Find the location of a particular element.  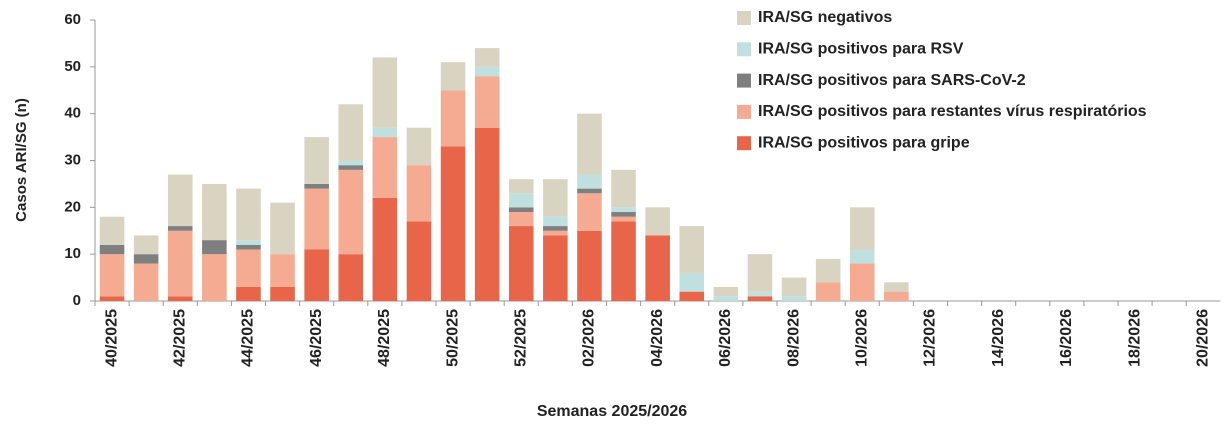

y-tick-label: 0 is located at coordinates (77, 300).